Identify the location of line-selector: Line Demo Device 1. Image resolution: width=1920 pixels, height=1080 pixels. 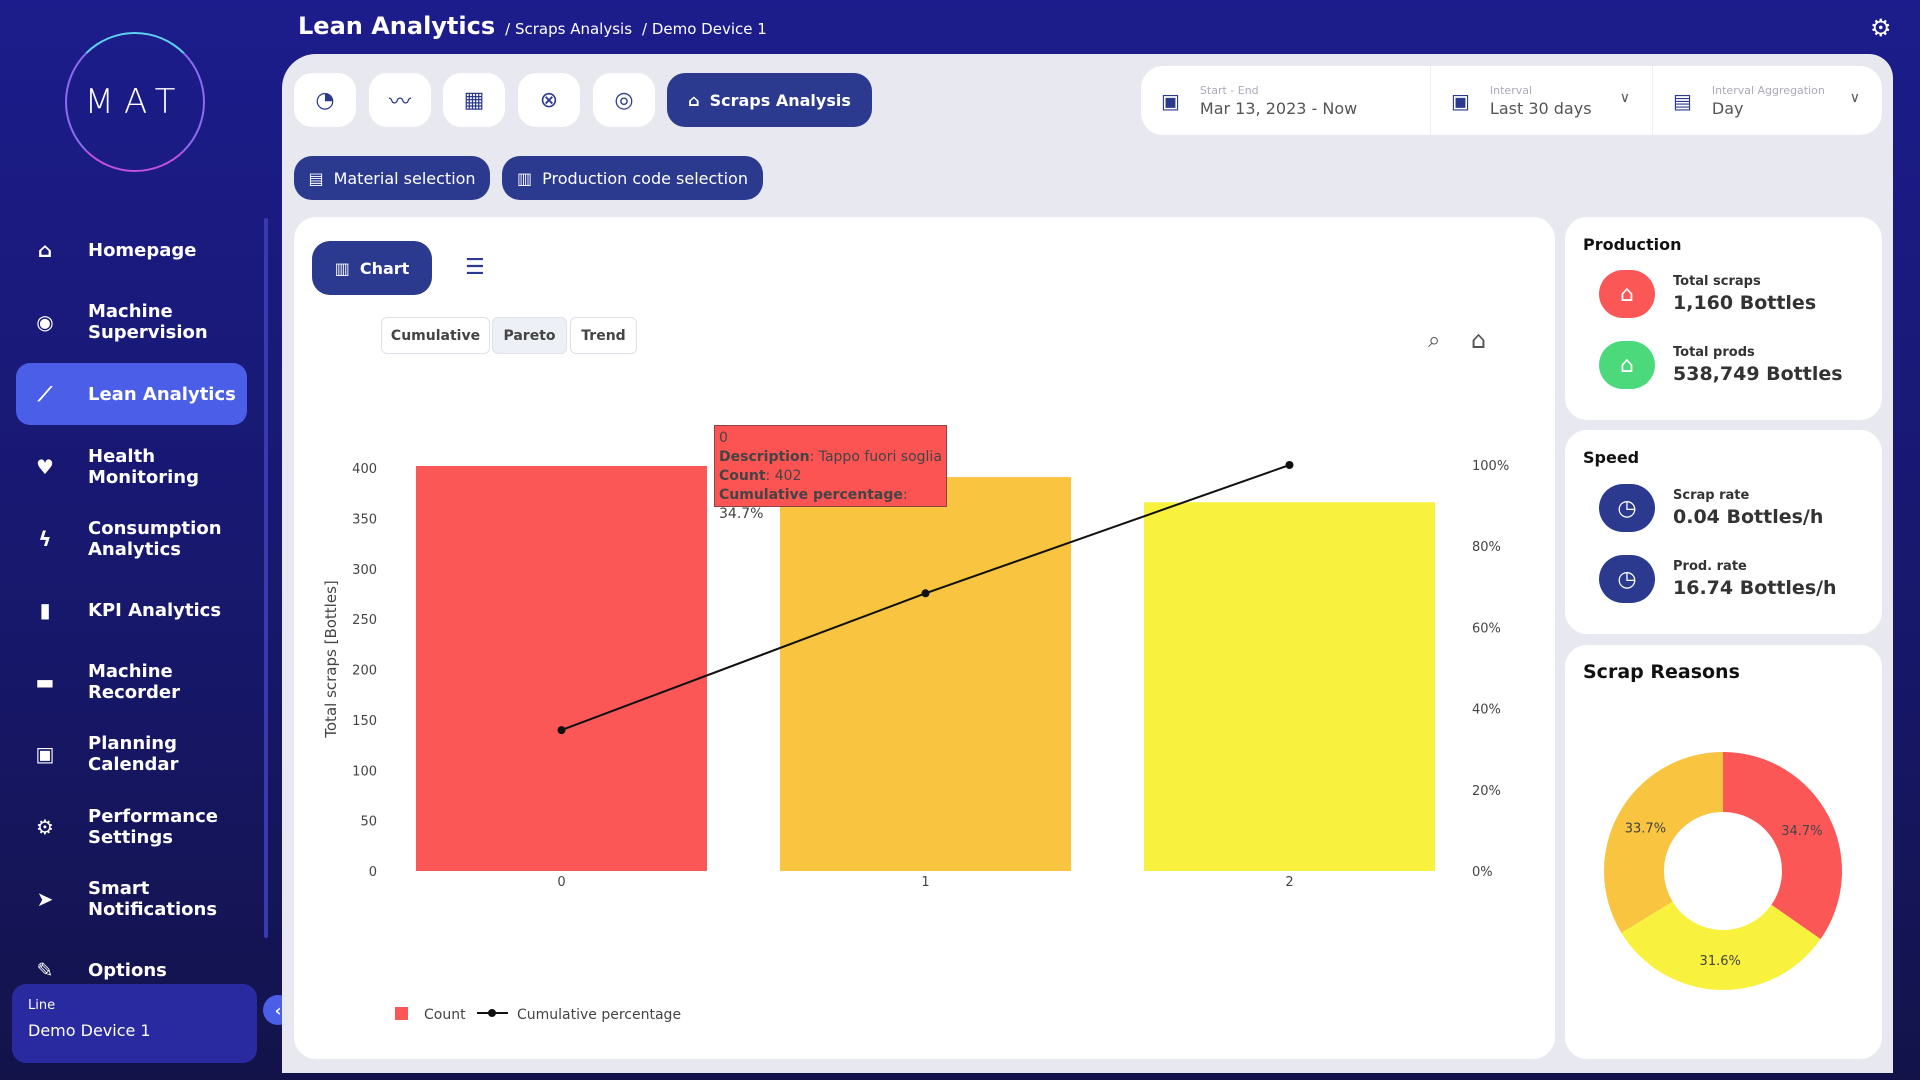
(134, 1023).